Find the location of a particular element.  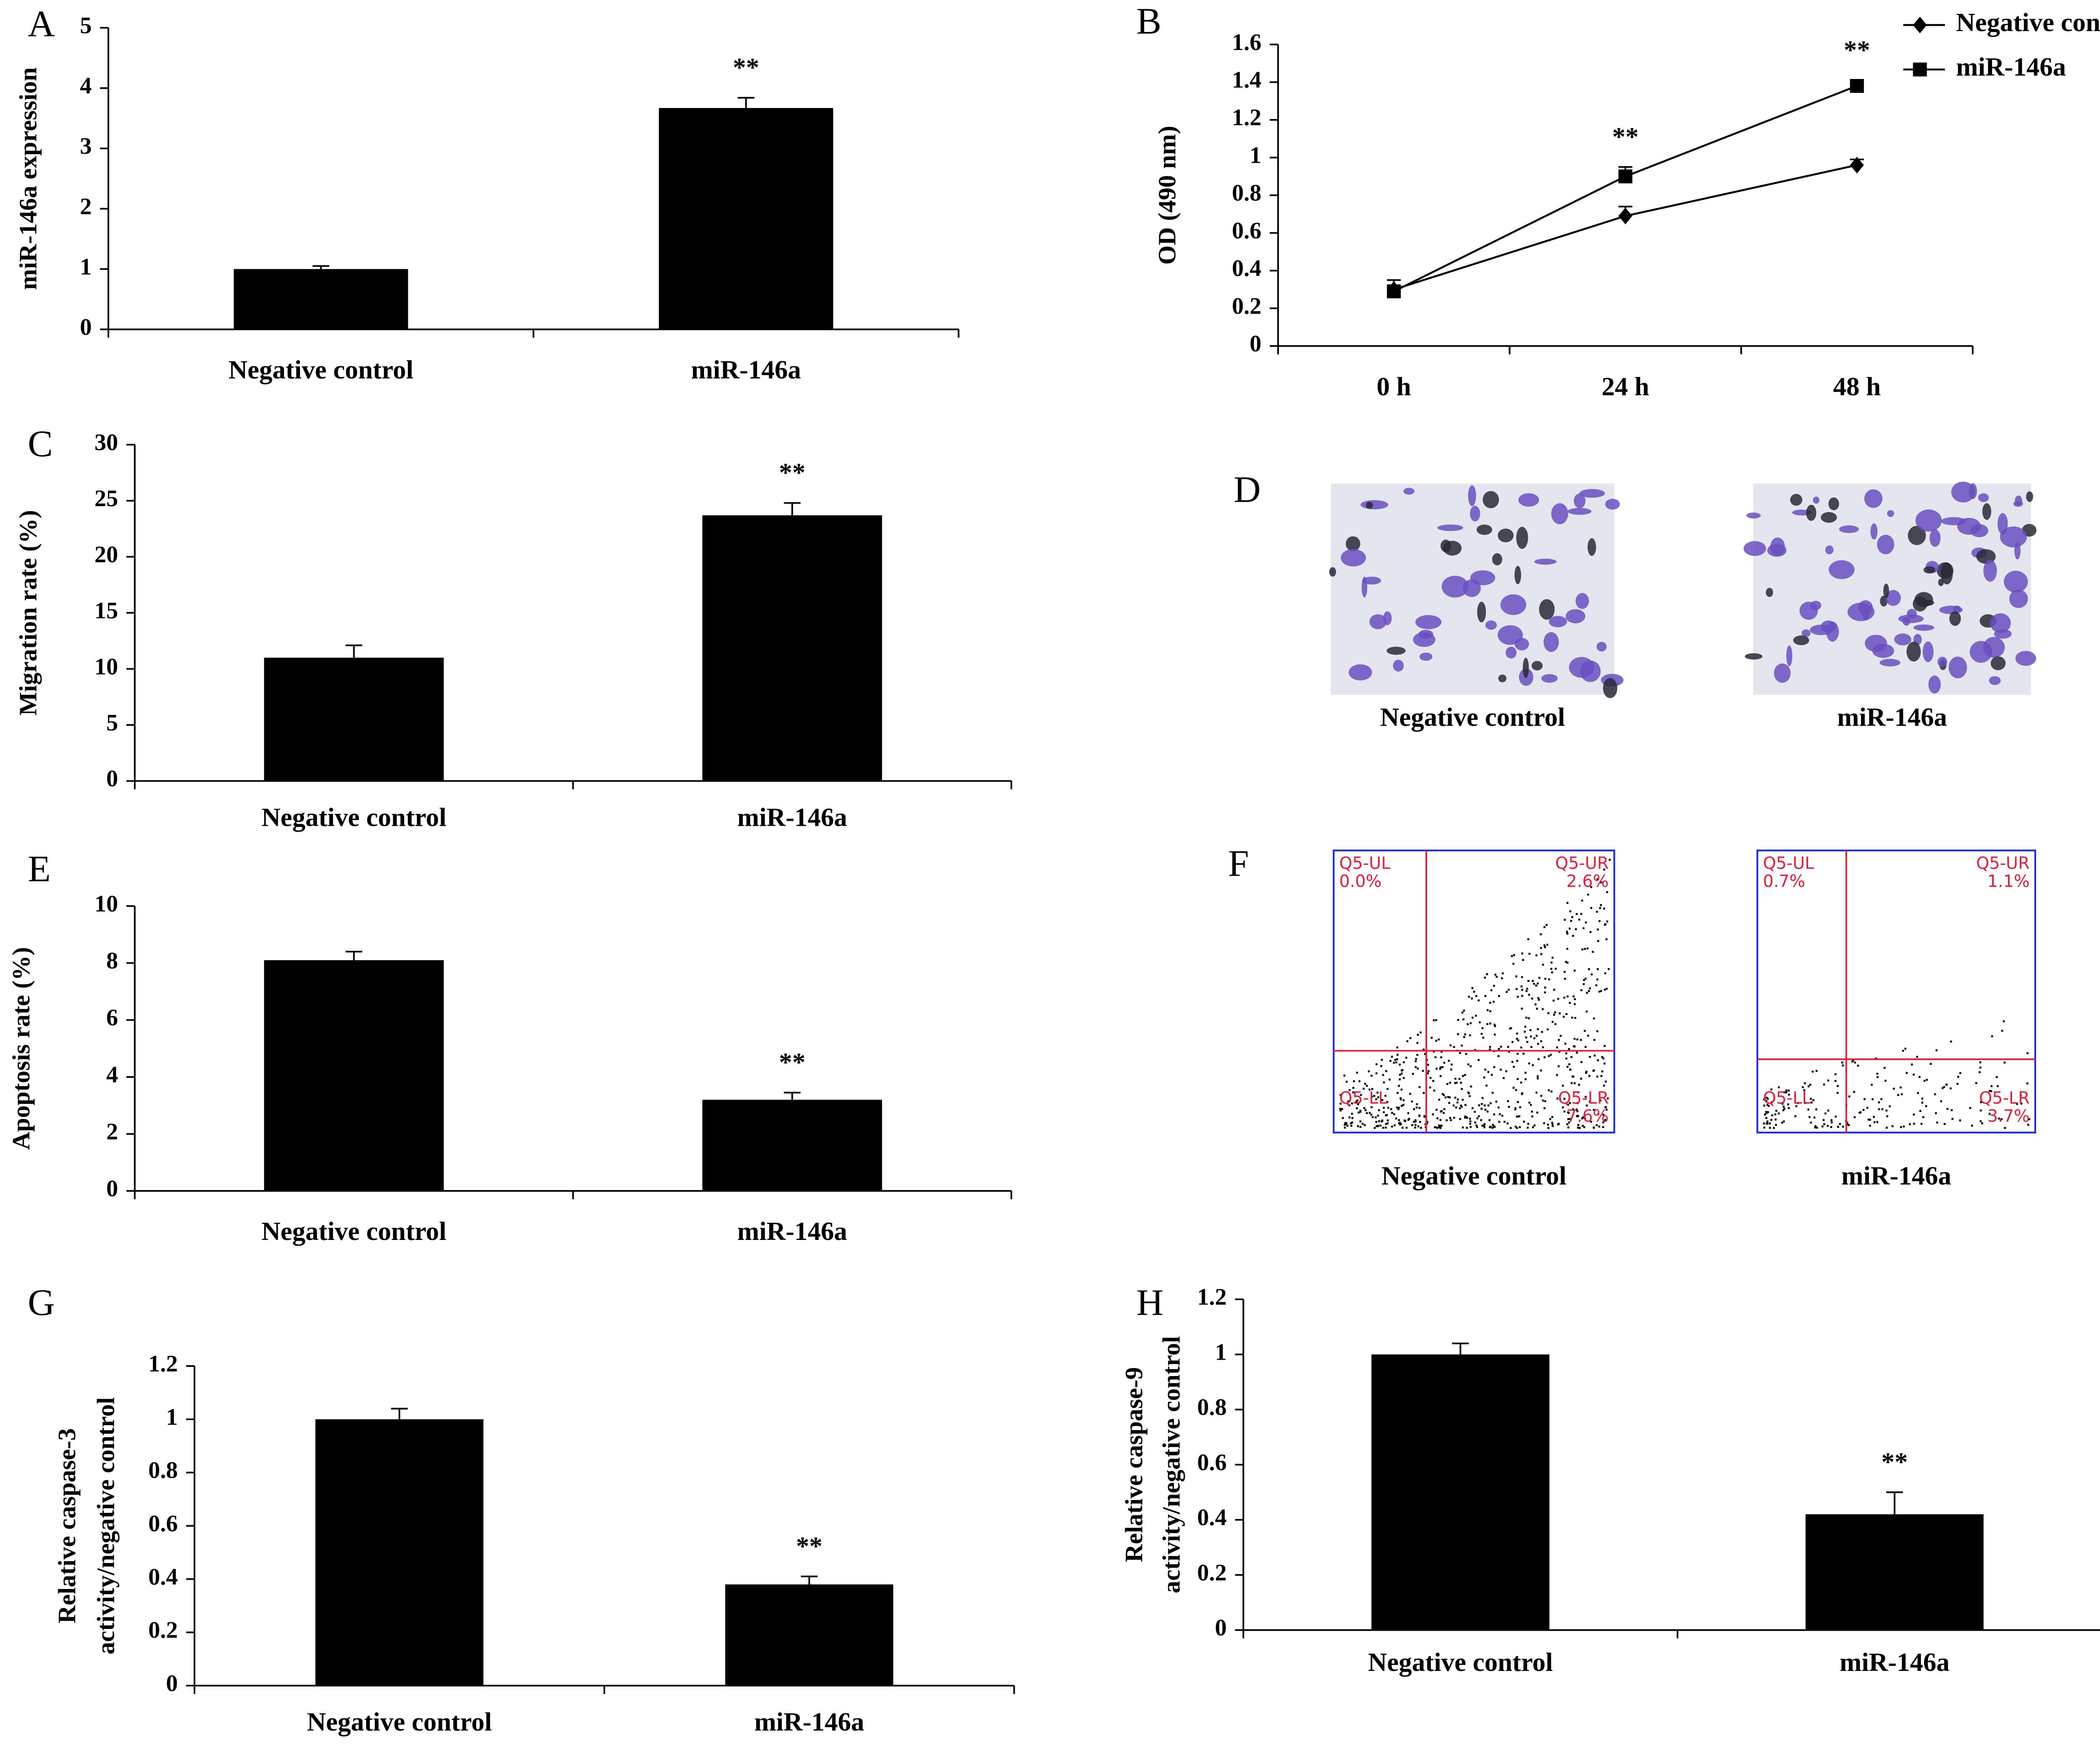

y-tick-label: 0 is located at coordinates (112, 779).